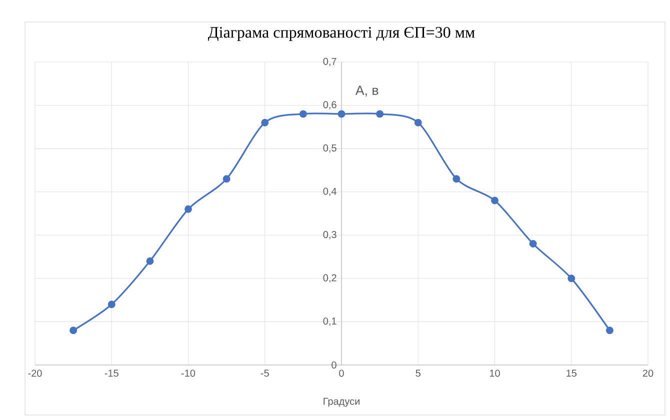 This screenshot has width=670, height=420. I want to click on y-tick-label: 0,4, so click(329, 192).